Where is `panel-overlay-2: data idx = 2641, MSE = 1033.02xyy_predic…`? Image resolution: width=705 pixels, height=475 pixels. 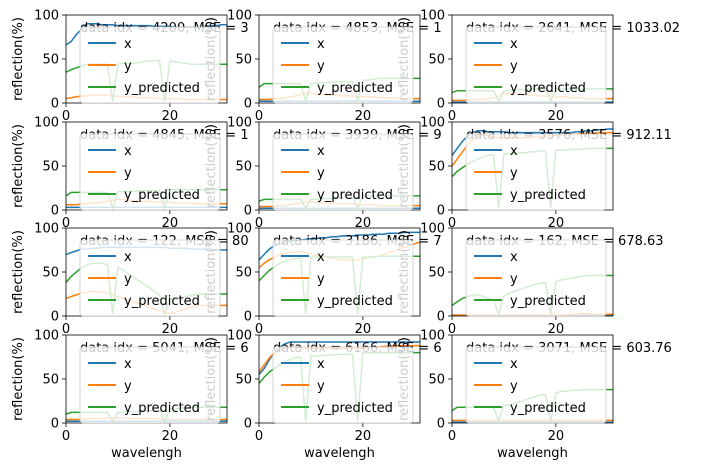
panel-overlay-2: data idx = 2641, MSE = 1033.02xyy_predic… is located at coordinates (572, 62).